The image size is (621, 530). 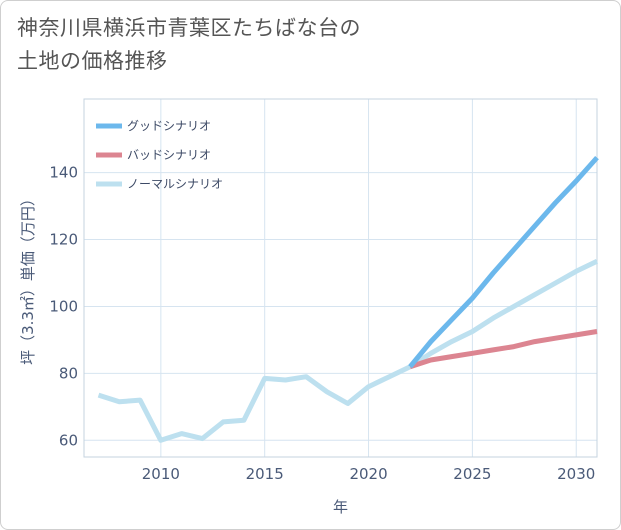 I want to click on y-tick-label-100: 100, so click(x=63, y=306).